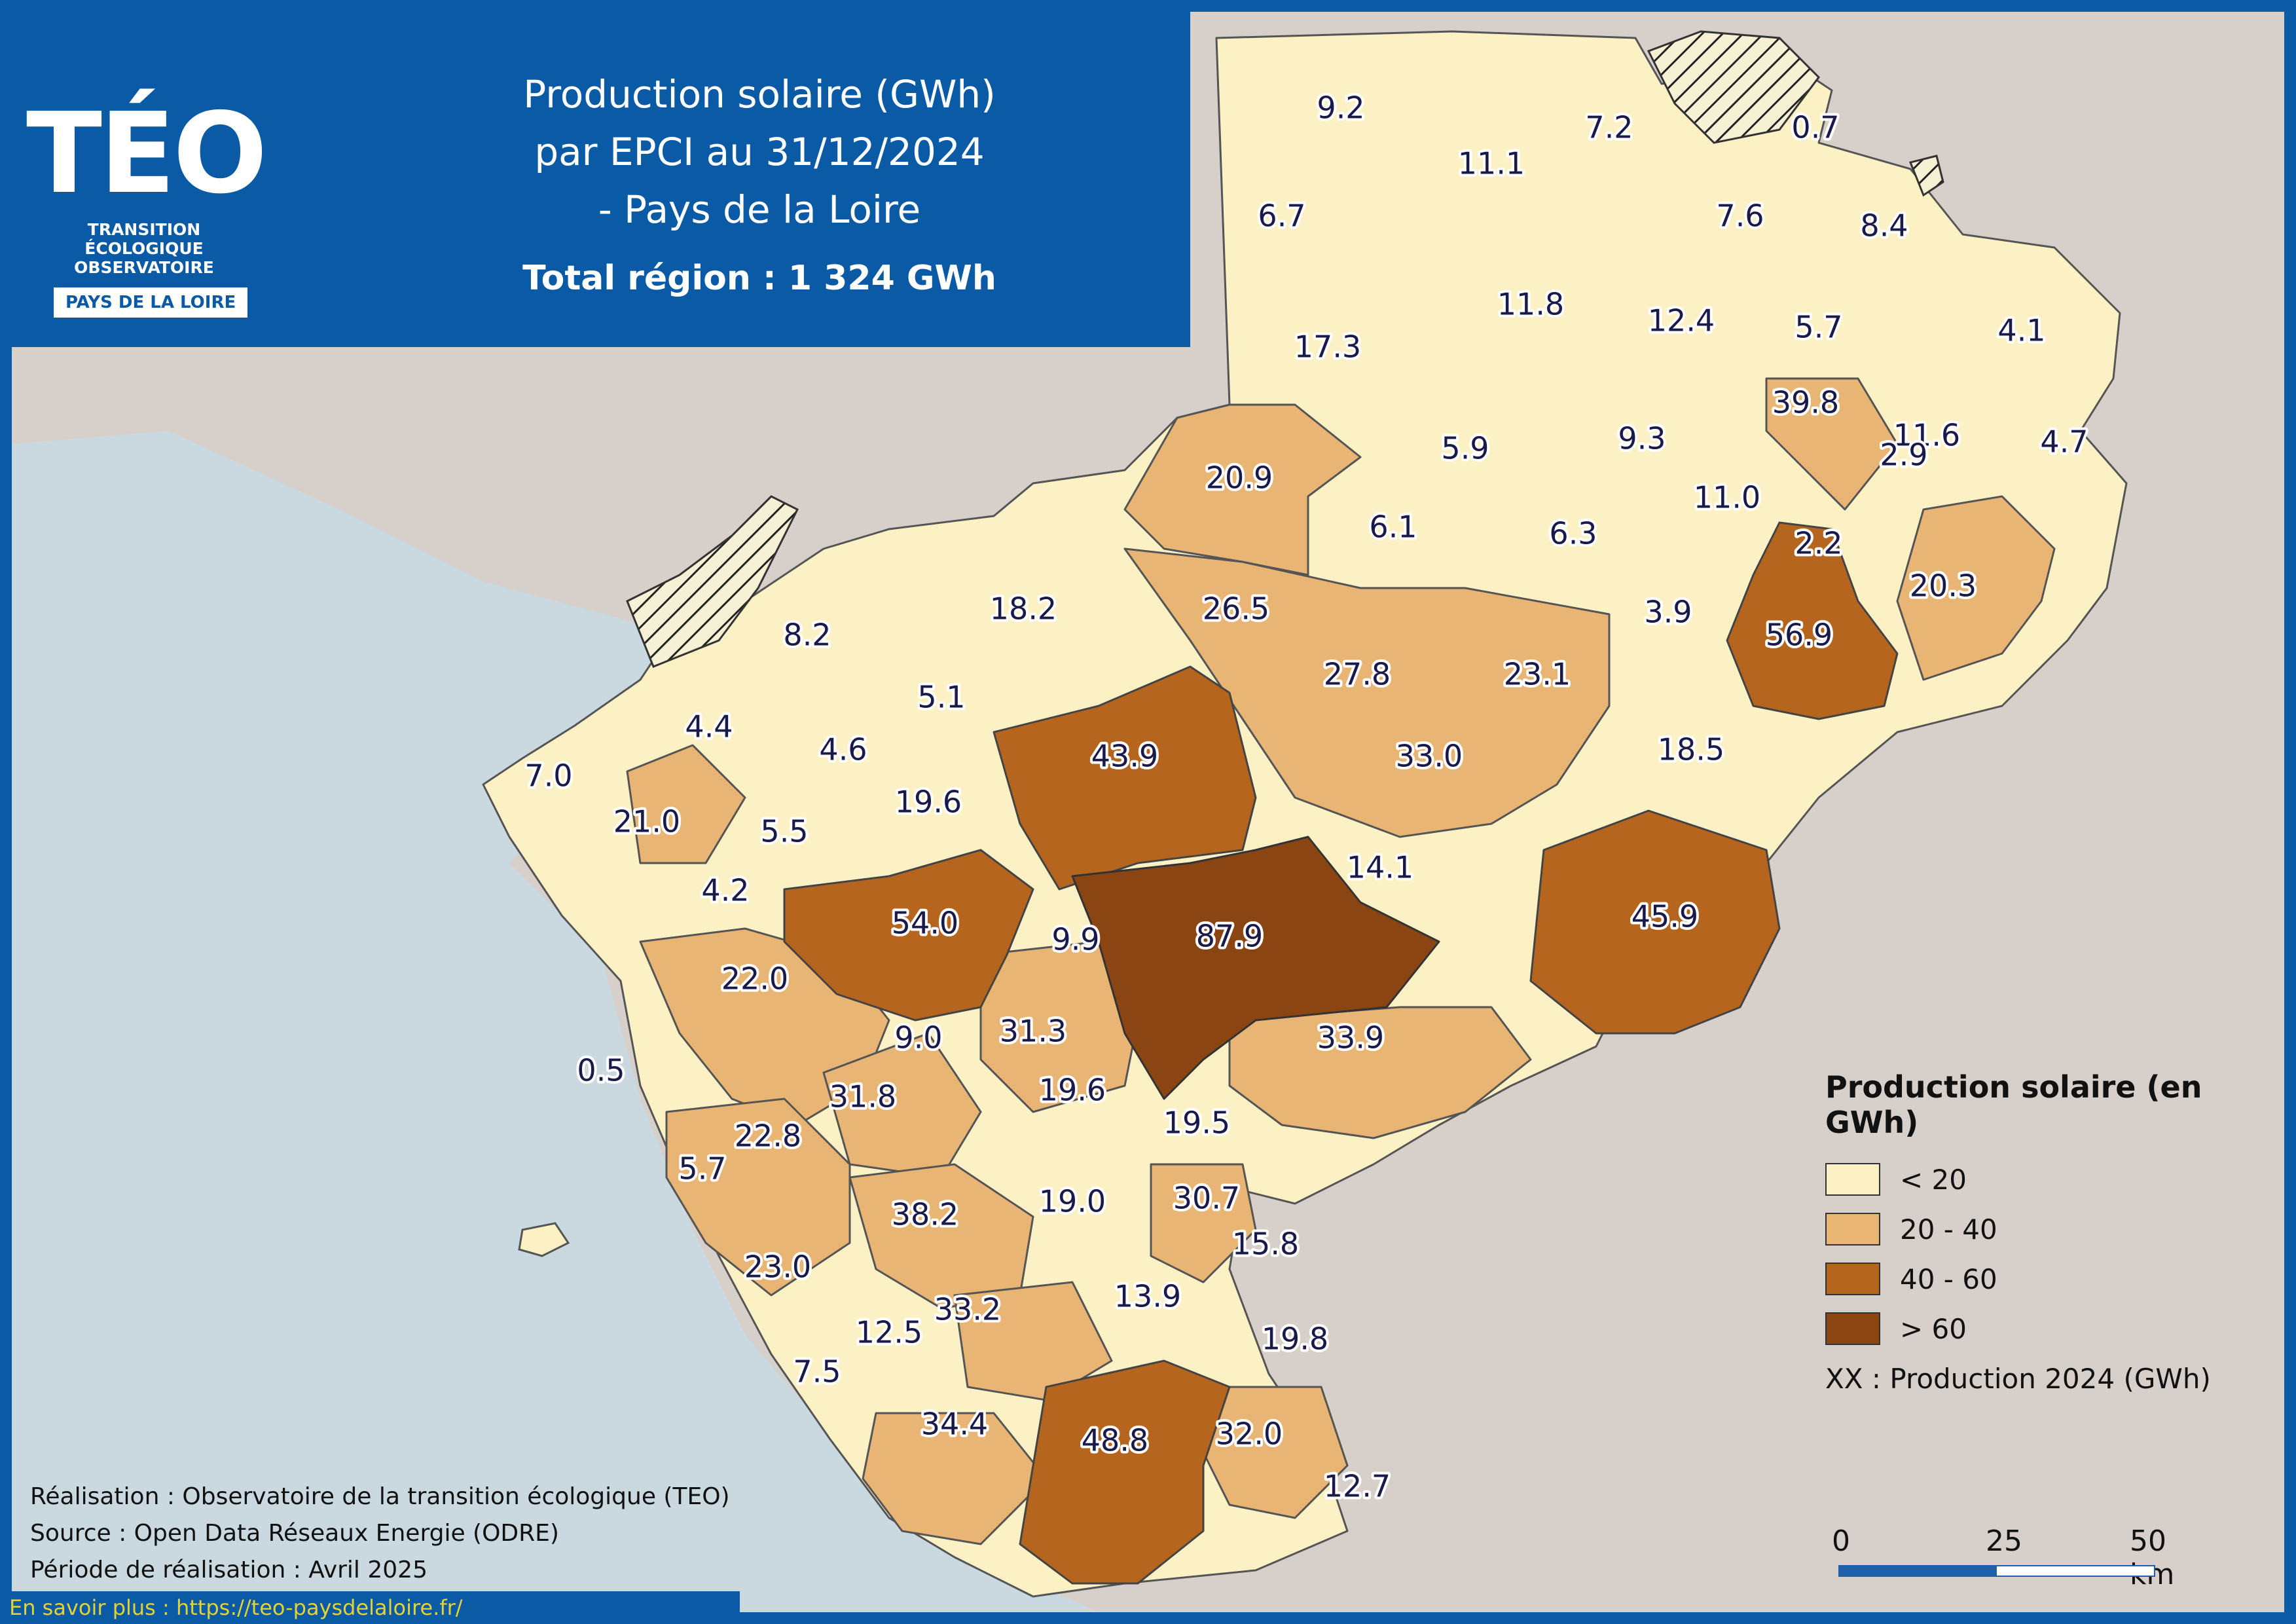 The width and height of the screenshot is (2296, 1624). Describe the element at coordinates (1933, 1179) in the screenshot. I see `legend-label: < 20` at that location.